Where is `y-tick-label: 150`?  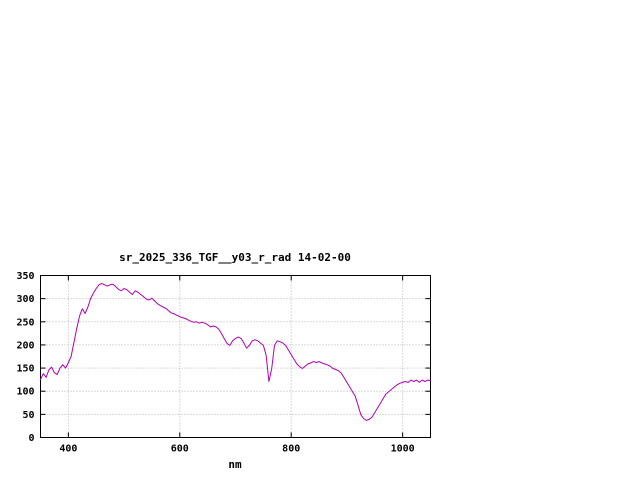
y-tick-label: 150 is located at coordinates (25, 369).